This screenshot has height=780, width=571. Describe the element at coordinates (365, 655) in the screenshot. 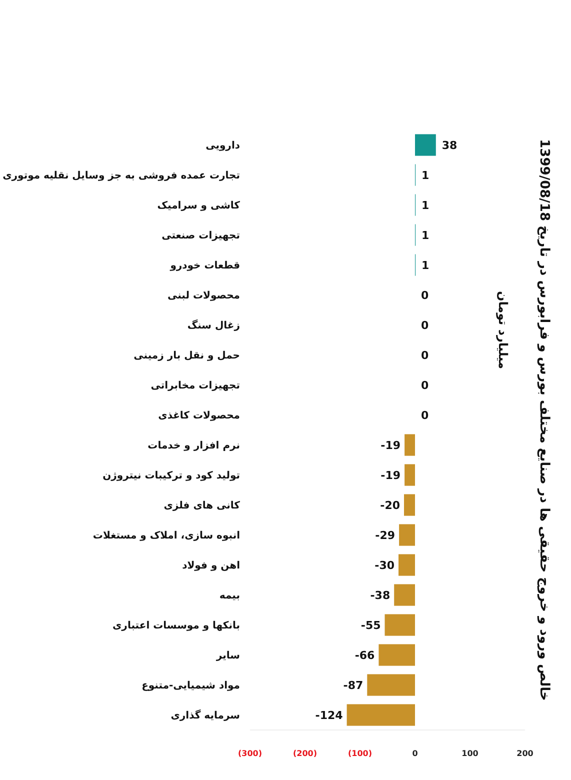

I see `data-label: -66` at that location.